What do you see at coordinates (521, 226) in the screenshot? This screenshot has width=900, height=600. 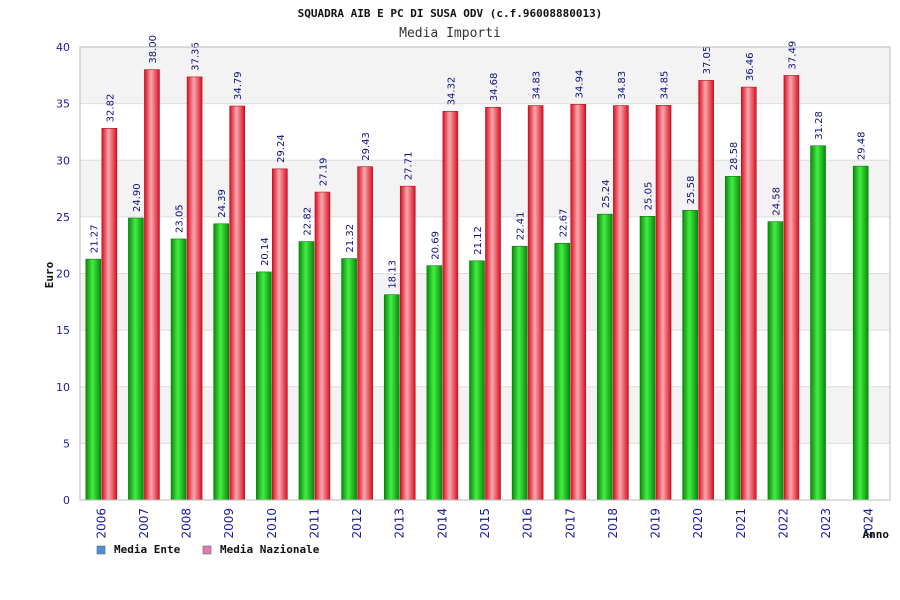 I see `value-label-media-ente: 22.41` at bounding box center [521, 226].